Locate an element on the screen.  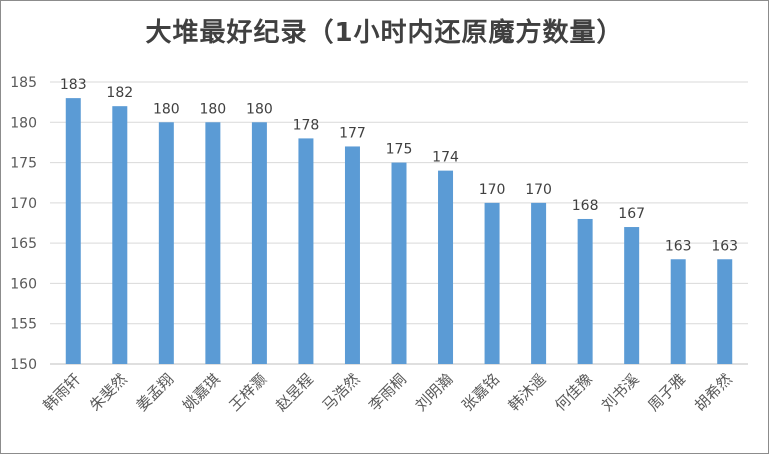
x-tick-label: 韩沐遥 is located at coordinates (527, 392).